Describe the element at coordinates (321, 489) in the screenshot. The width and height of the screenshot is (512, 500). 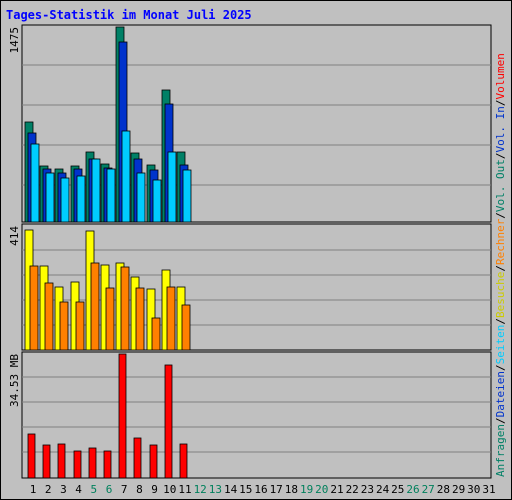
I see `x-axis-day-label: 20` at that location.